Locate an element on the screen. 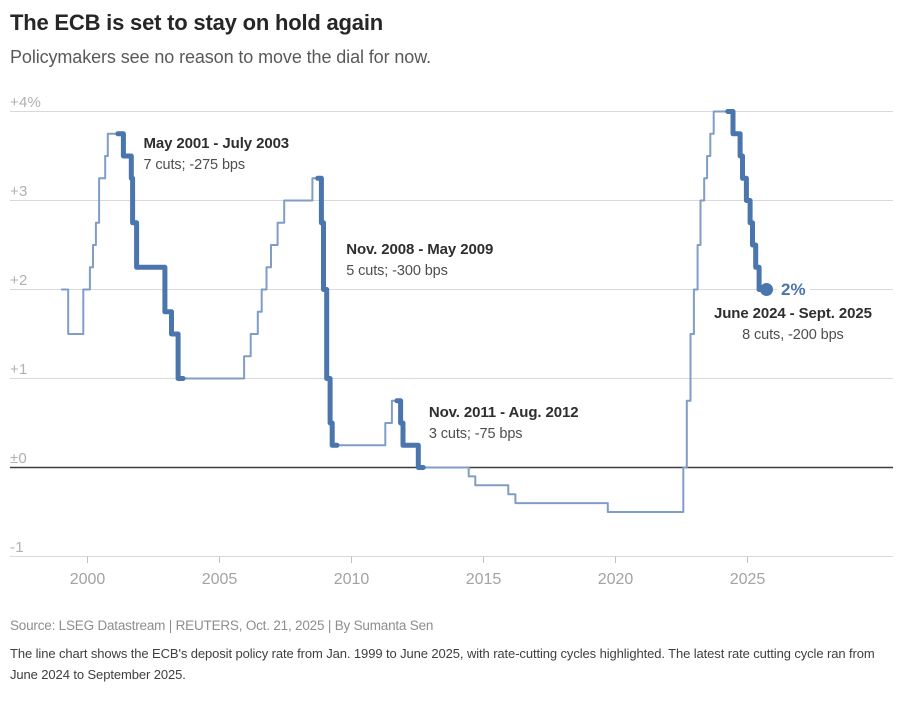 The image size is (915, 703). cycle-annotation: May 2001 - July 2003 7 cuts; -275 bps is located at coordinates (216, 154).